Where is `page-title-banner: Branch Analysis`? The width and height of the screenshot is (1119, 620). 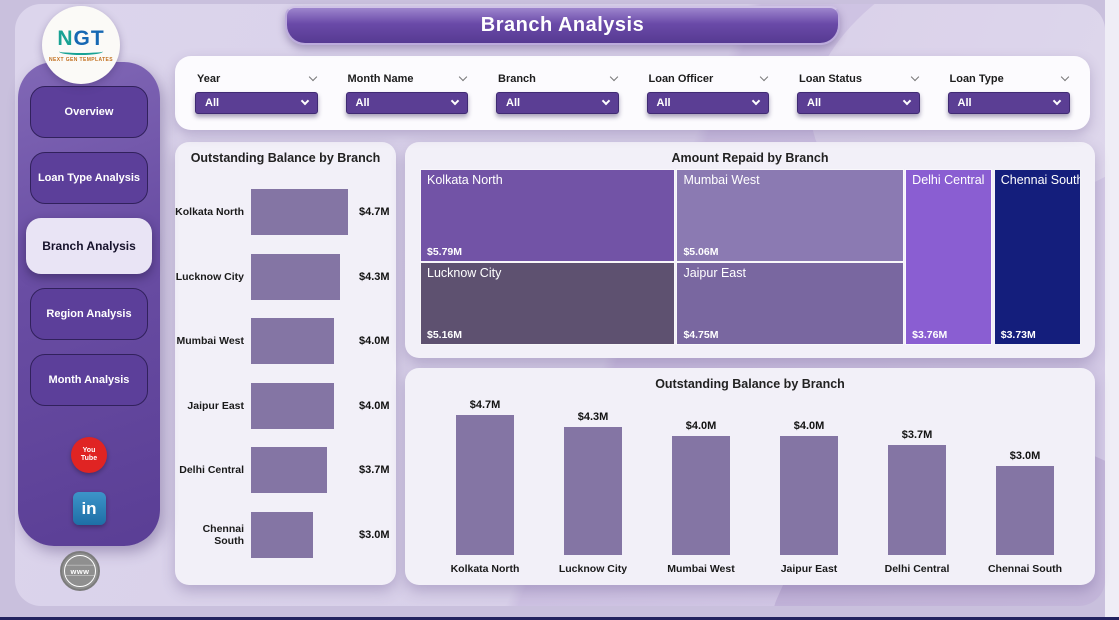 page-title-banner: Branch Analysis is located at coordinates (562, 25).